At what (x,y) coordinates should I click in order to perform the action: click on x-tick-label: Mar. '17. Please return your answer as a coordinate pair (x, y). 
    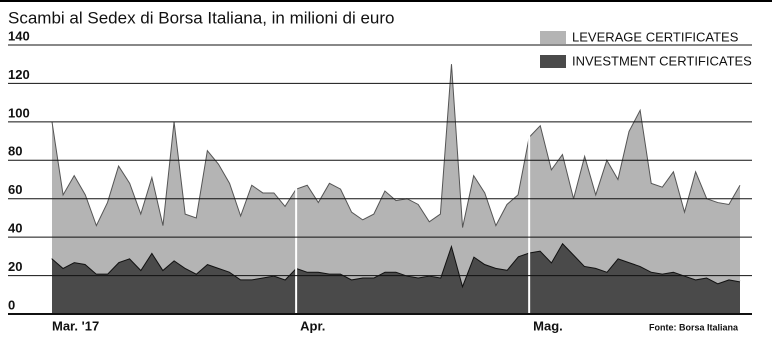
    Looking at the image, I should click on (75, 325).